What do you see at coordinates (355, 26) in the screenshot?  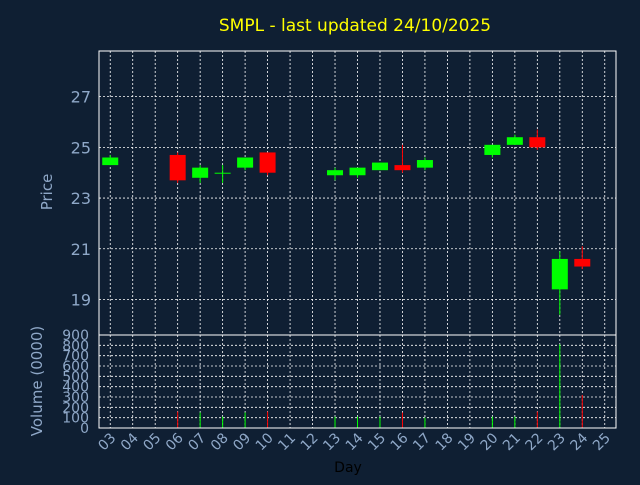 I see `chart-title: SMPL - last updated 24/10/2025` at bounding box center [355, 26].